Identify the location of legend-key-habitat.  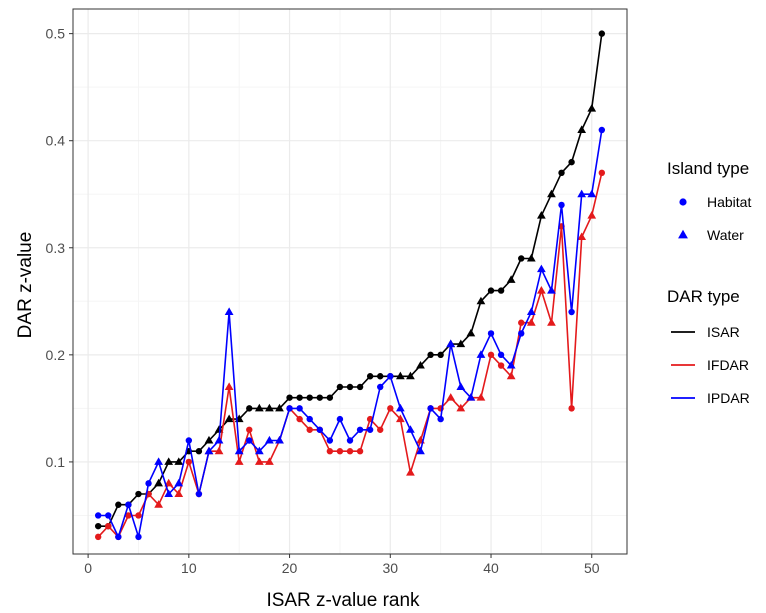
(683, 202).